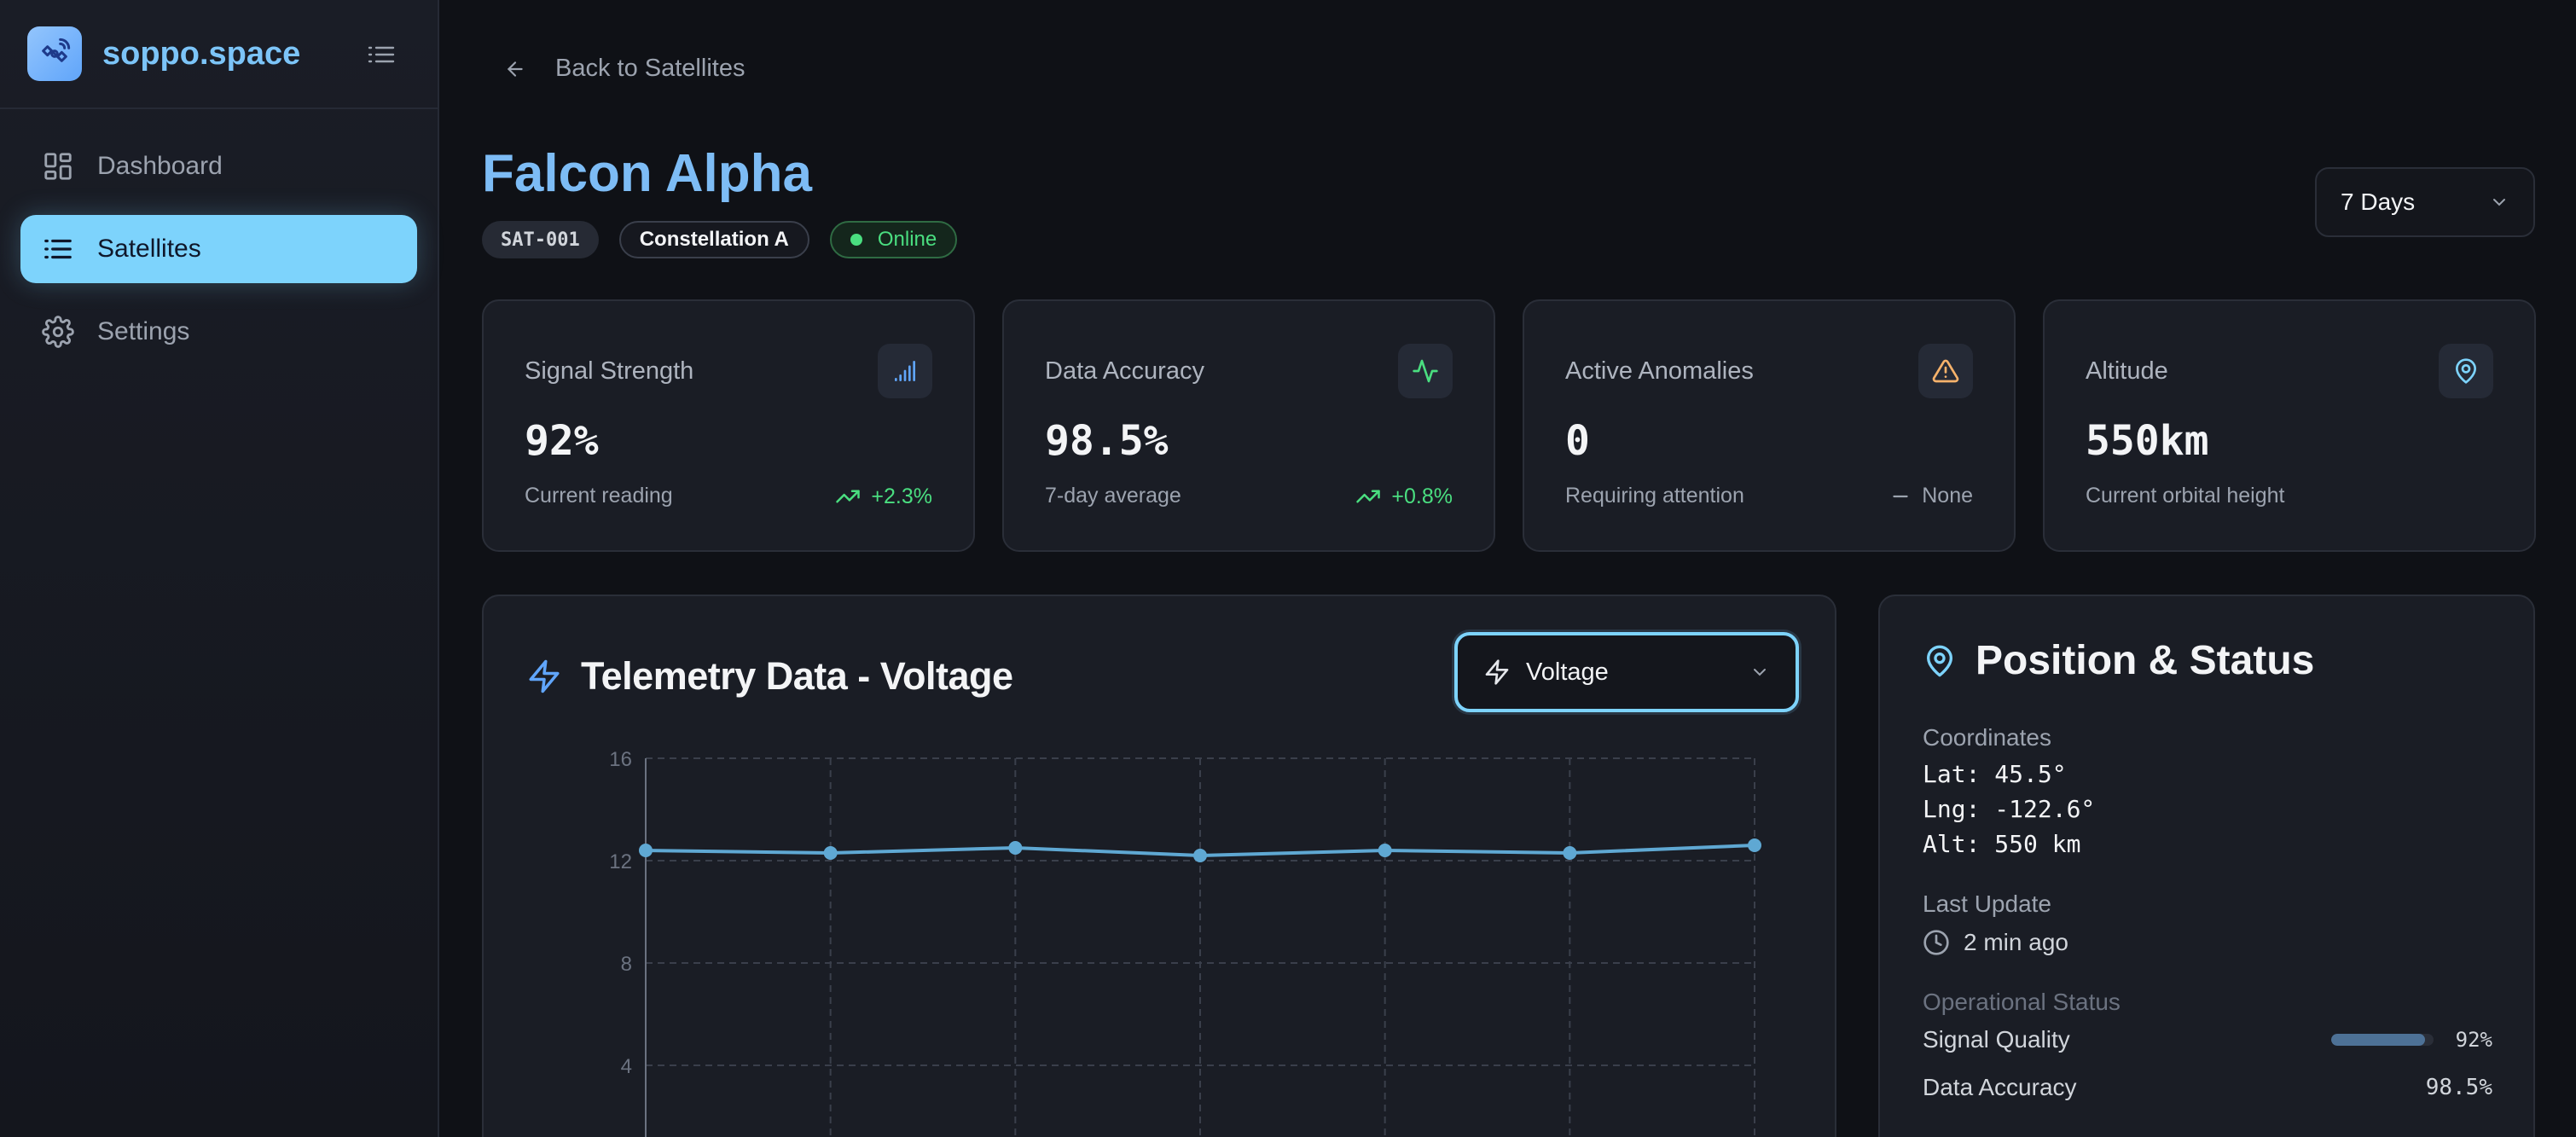  Describe the element at coordinates (2425, 202) in the screenshot. I see `time-range-select: 7 Days` at that location.